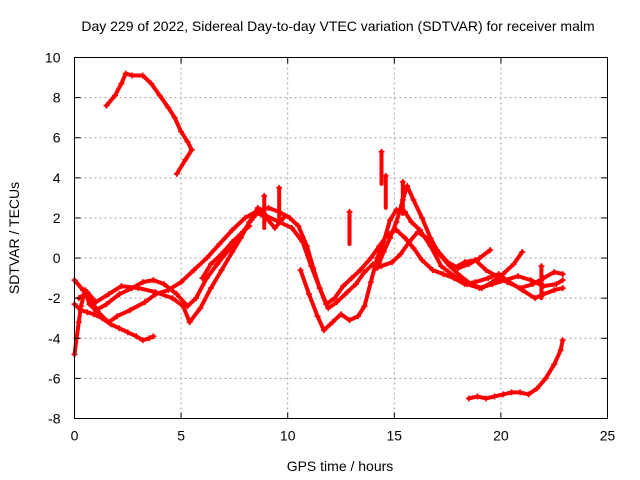  What do you see at coordinates (57, 98) in the screenshot?
I see `y-tick-label: 8` at bounding box center [57, 98].